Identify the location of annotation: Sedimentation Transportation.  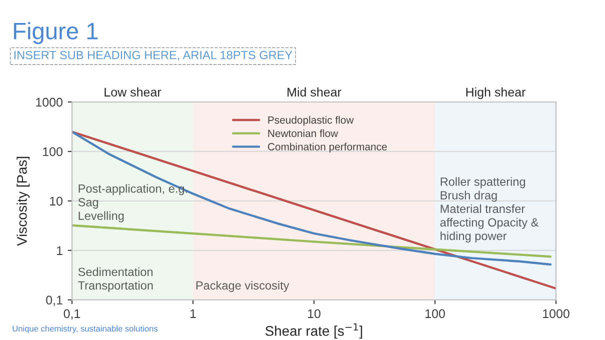
(115, 279).